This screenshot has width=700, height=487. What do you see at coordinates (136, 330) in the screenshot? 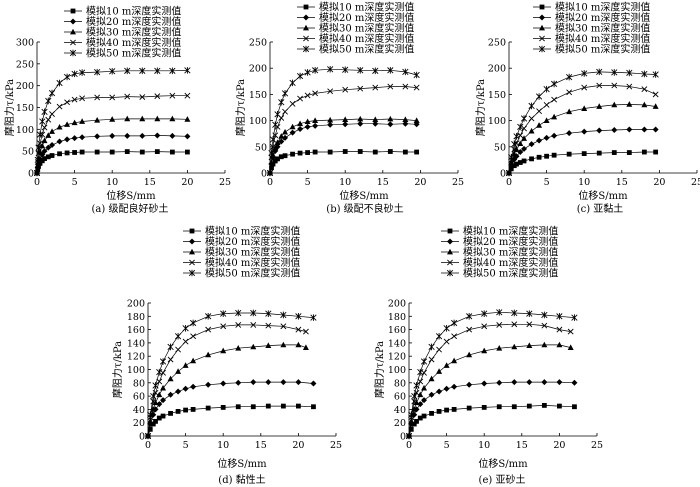
I see `y-tick-label: 160` at bounding box center [136, 330].